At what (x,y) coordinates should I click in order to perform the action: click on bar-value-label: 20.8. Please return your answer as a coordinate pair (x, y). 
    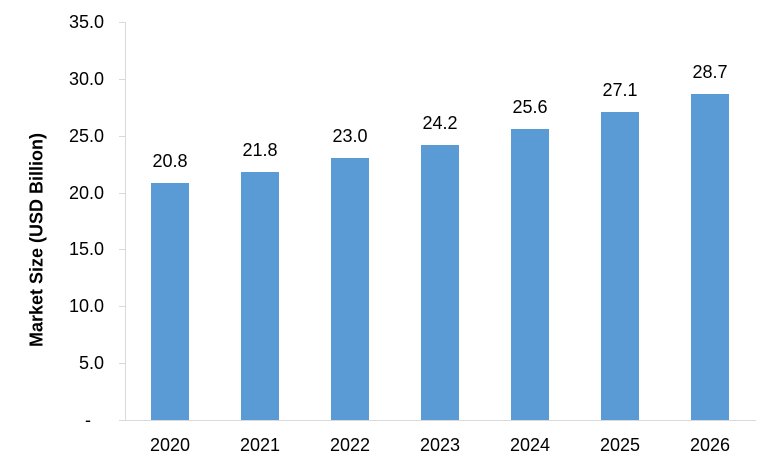
    Looking at the image, I should click on (170, 161).